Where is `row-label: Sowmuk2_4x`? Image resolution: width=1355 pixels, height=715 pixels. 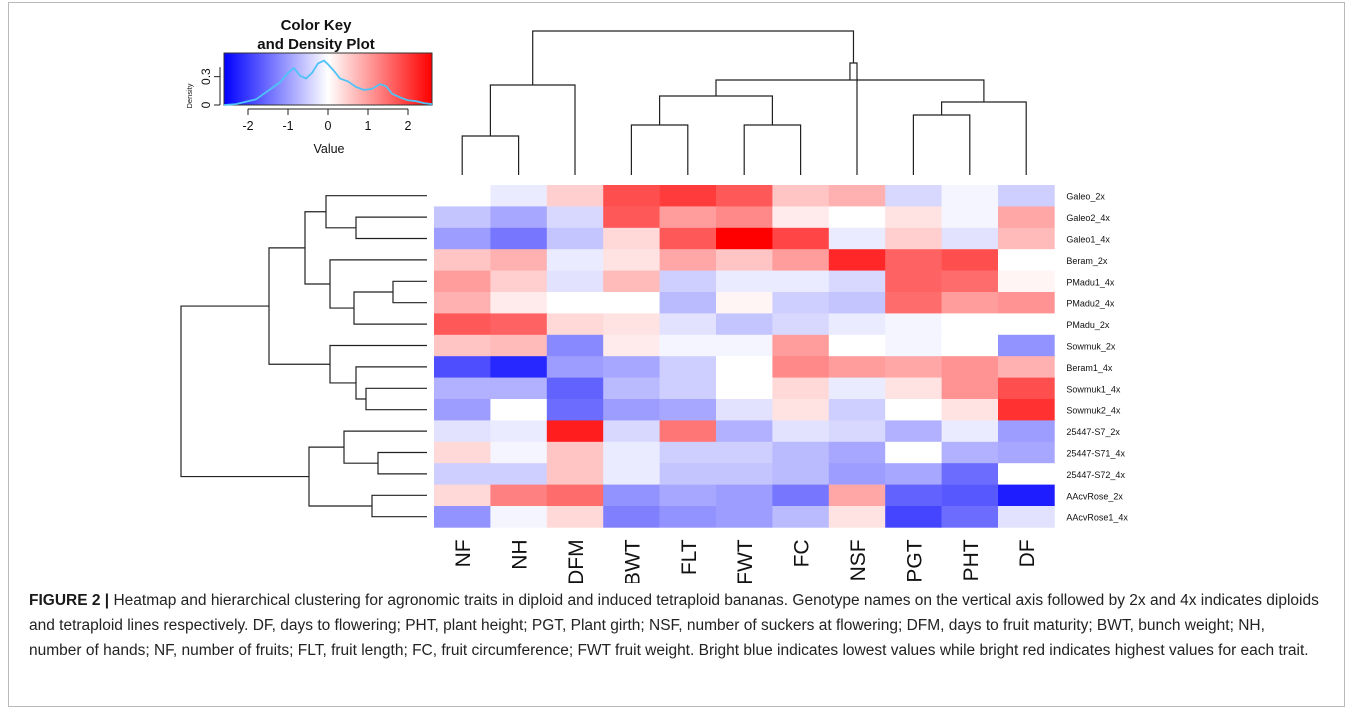 row-label: Sowmuk2_4x is located at coordinates (1093, 411).